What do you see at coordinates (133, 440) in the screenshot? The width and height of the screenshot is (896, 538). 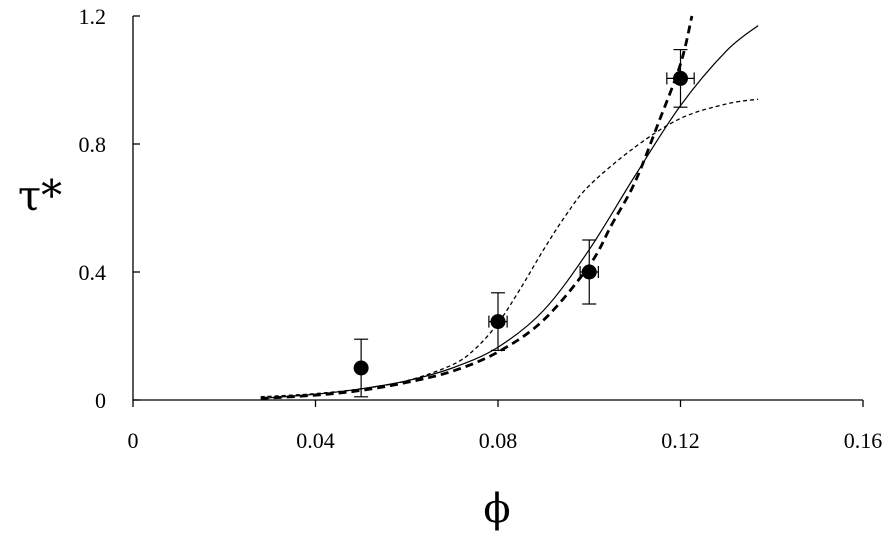 I see `x-tick-label: 0` at bounding box center [133, 440].